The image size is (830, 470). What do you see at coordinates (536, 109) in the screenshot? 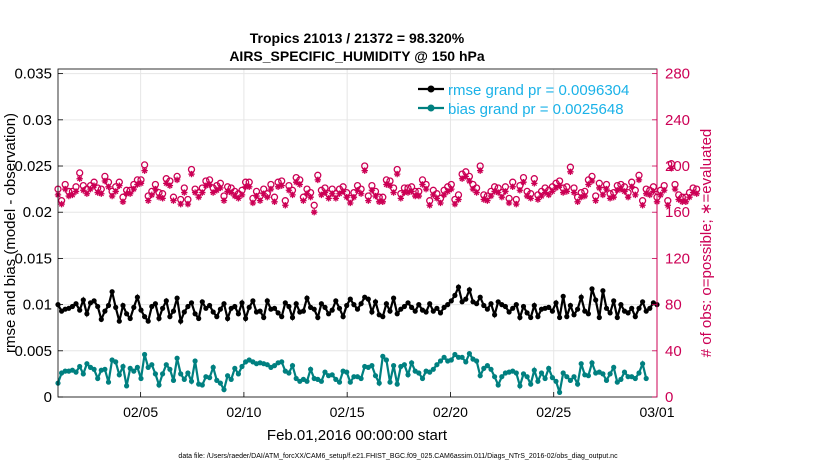
I see `legend-bias-label: bias grand pr = 0.0025648` at bounding box center [536, 109].